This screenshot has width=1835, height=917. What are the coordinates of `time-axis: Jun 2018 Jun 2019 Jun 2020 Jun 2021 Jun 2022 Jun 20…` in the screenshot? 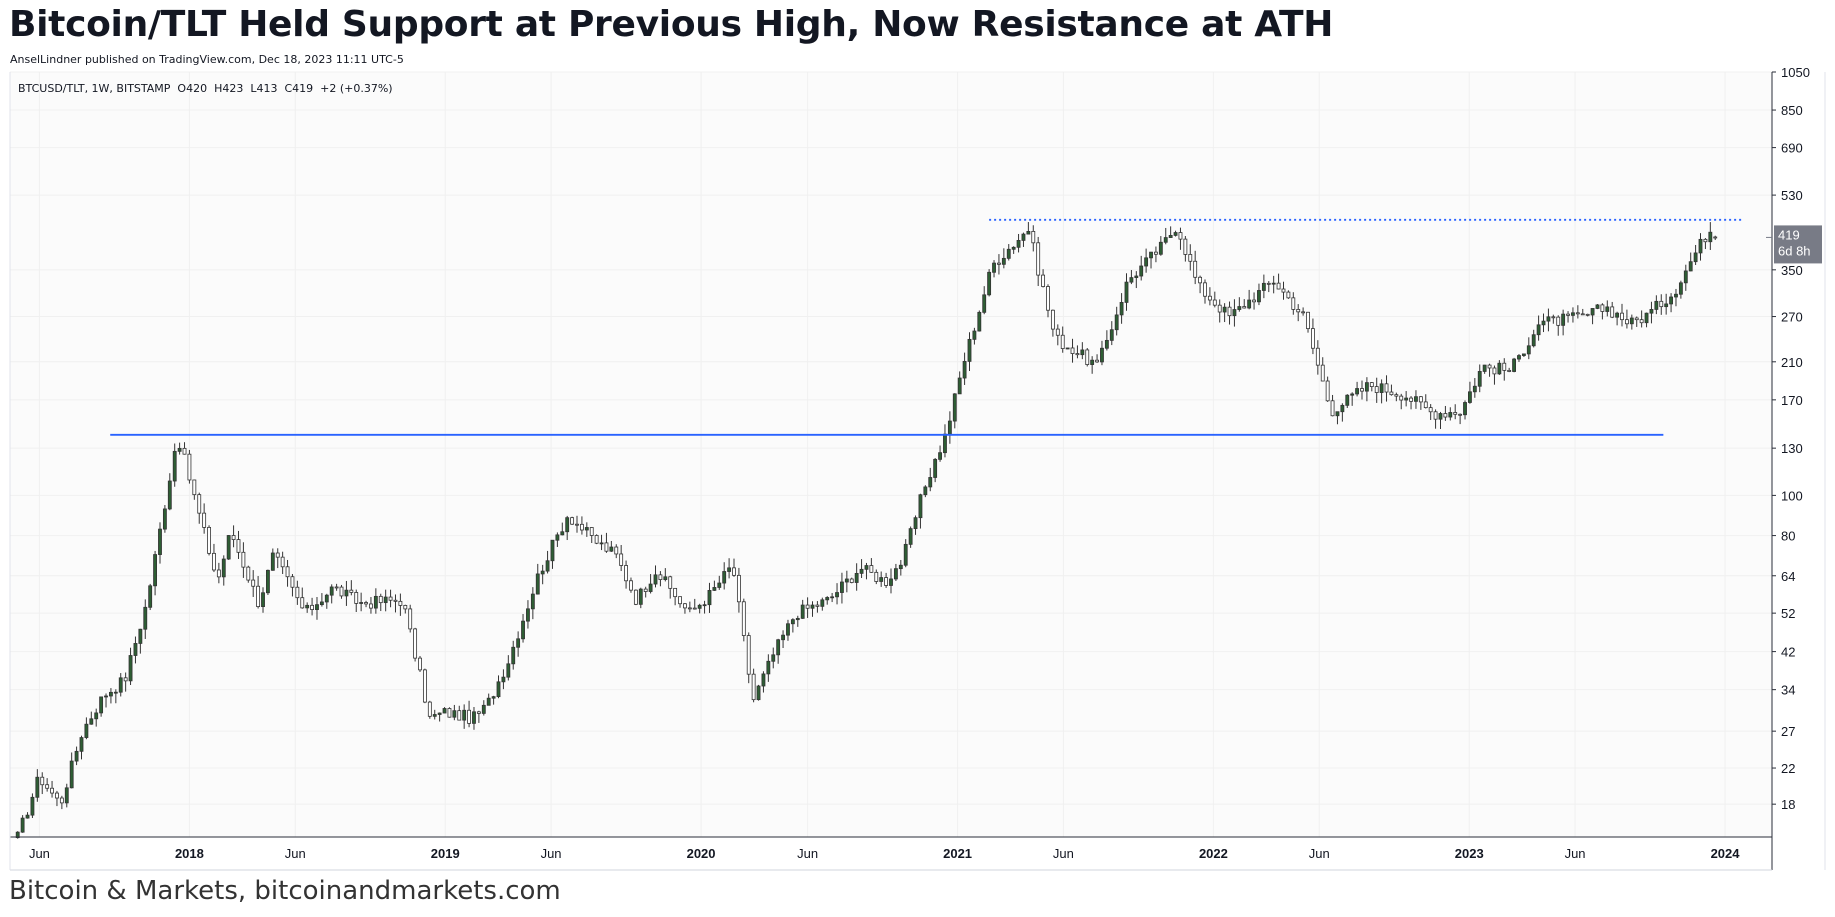 It's located at (884, 853).